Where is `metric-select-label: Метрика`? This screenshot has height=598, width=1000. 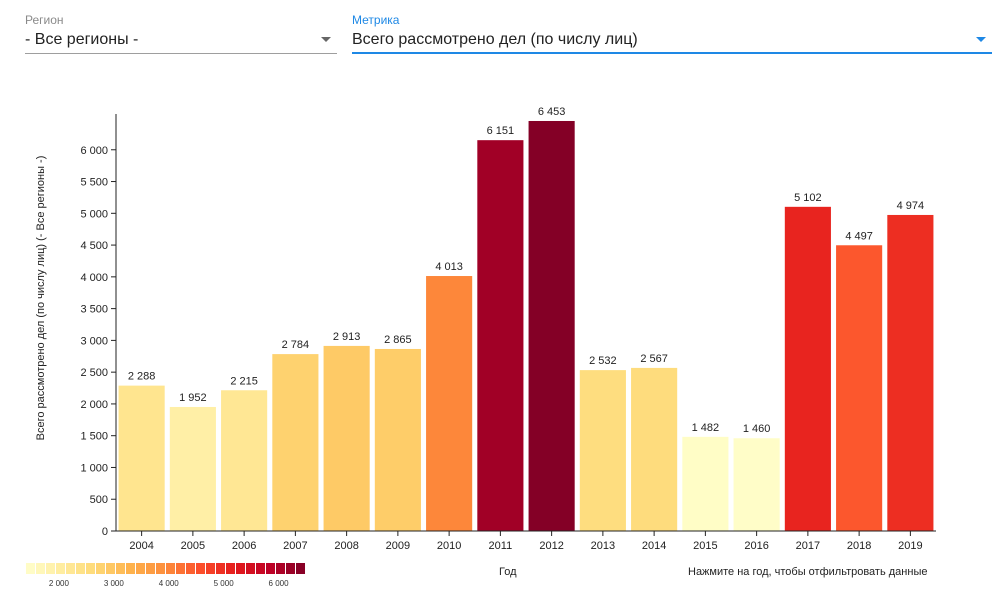
metric-select-label: Метрика is located at coordinates (376, 20).